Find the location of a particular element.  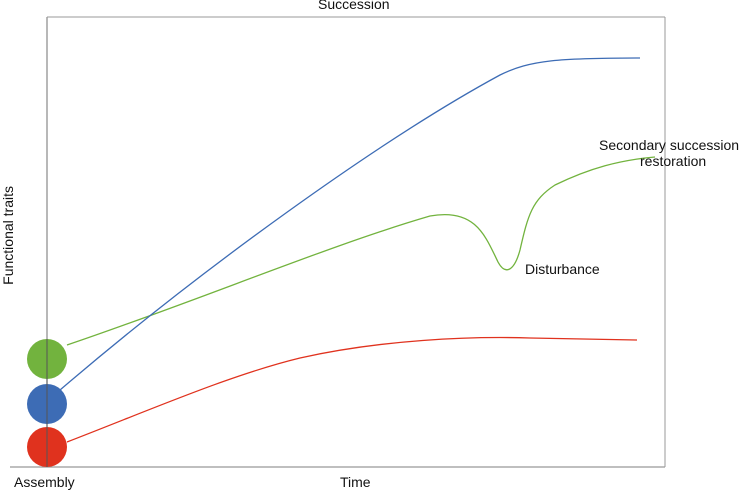

diagram-title: Succession is located at coordinates (354, 6).